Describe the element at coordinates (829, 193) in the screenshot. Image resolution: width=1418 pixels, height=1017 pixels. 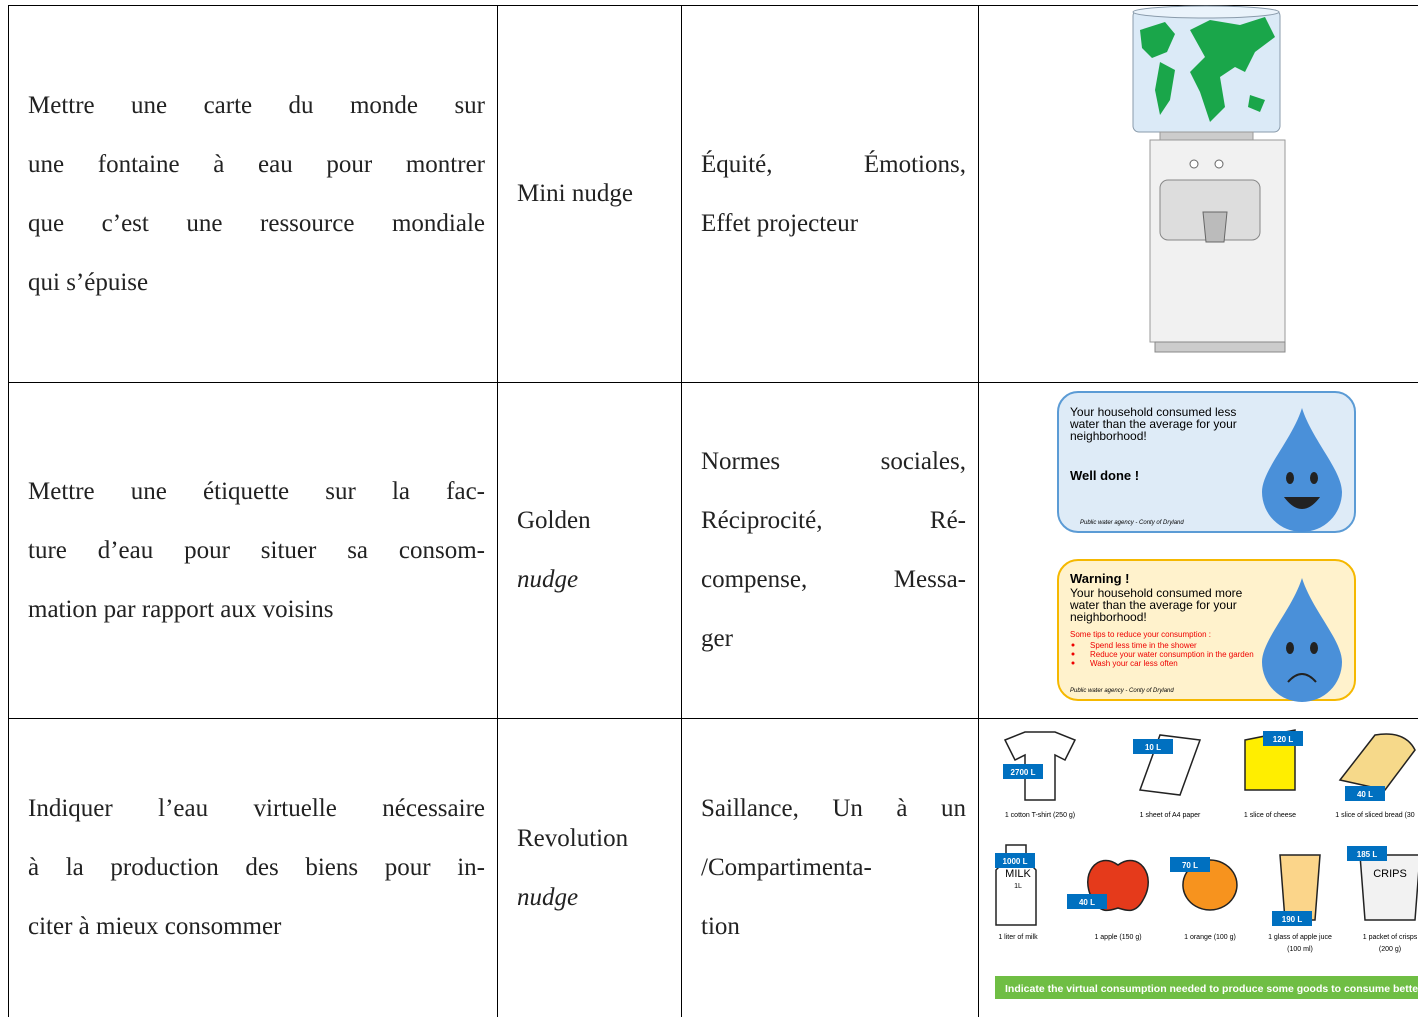
I see `principles-cell: Équité, Émotions, Effet projecteur` at that location.